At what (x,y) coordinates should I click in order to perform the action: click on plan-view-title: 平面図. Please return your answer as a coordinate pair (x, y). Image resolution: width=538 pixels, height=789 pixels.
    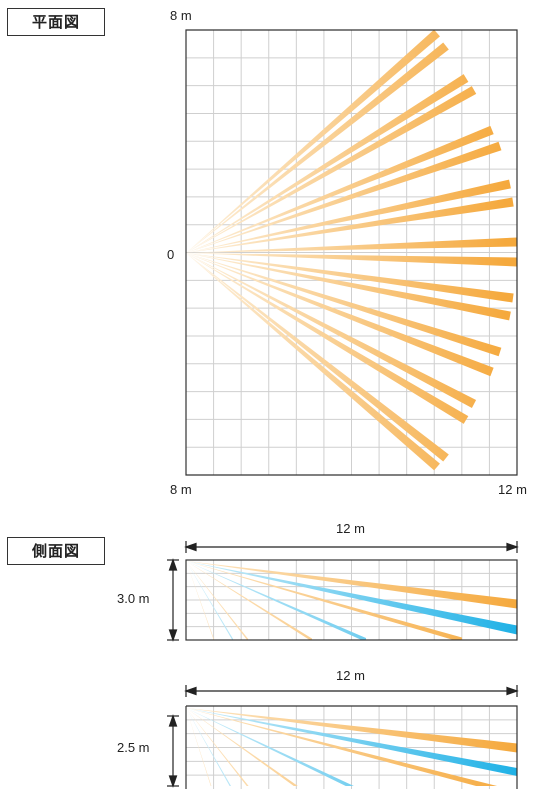
    Looking at the image, I should click on (56, 22).